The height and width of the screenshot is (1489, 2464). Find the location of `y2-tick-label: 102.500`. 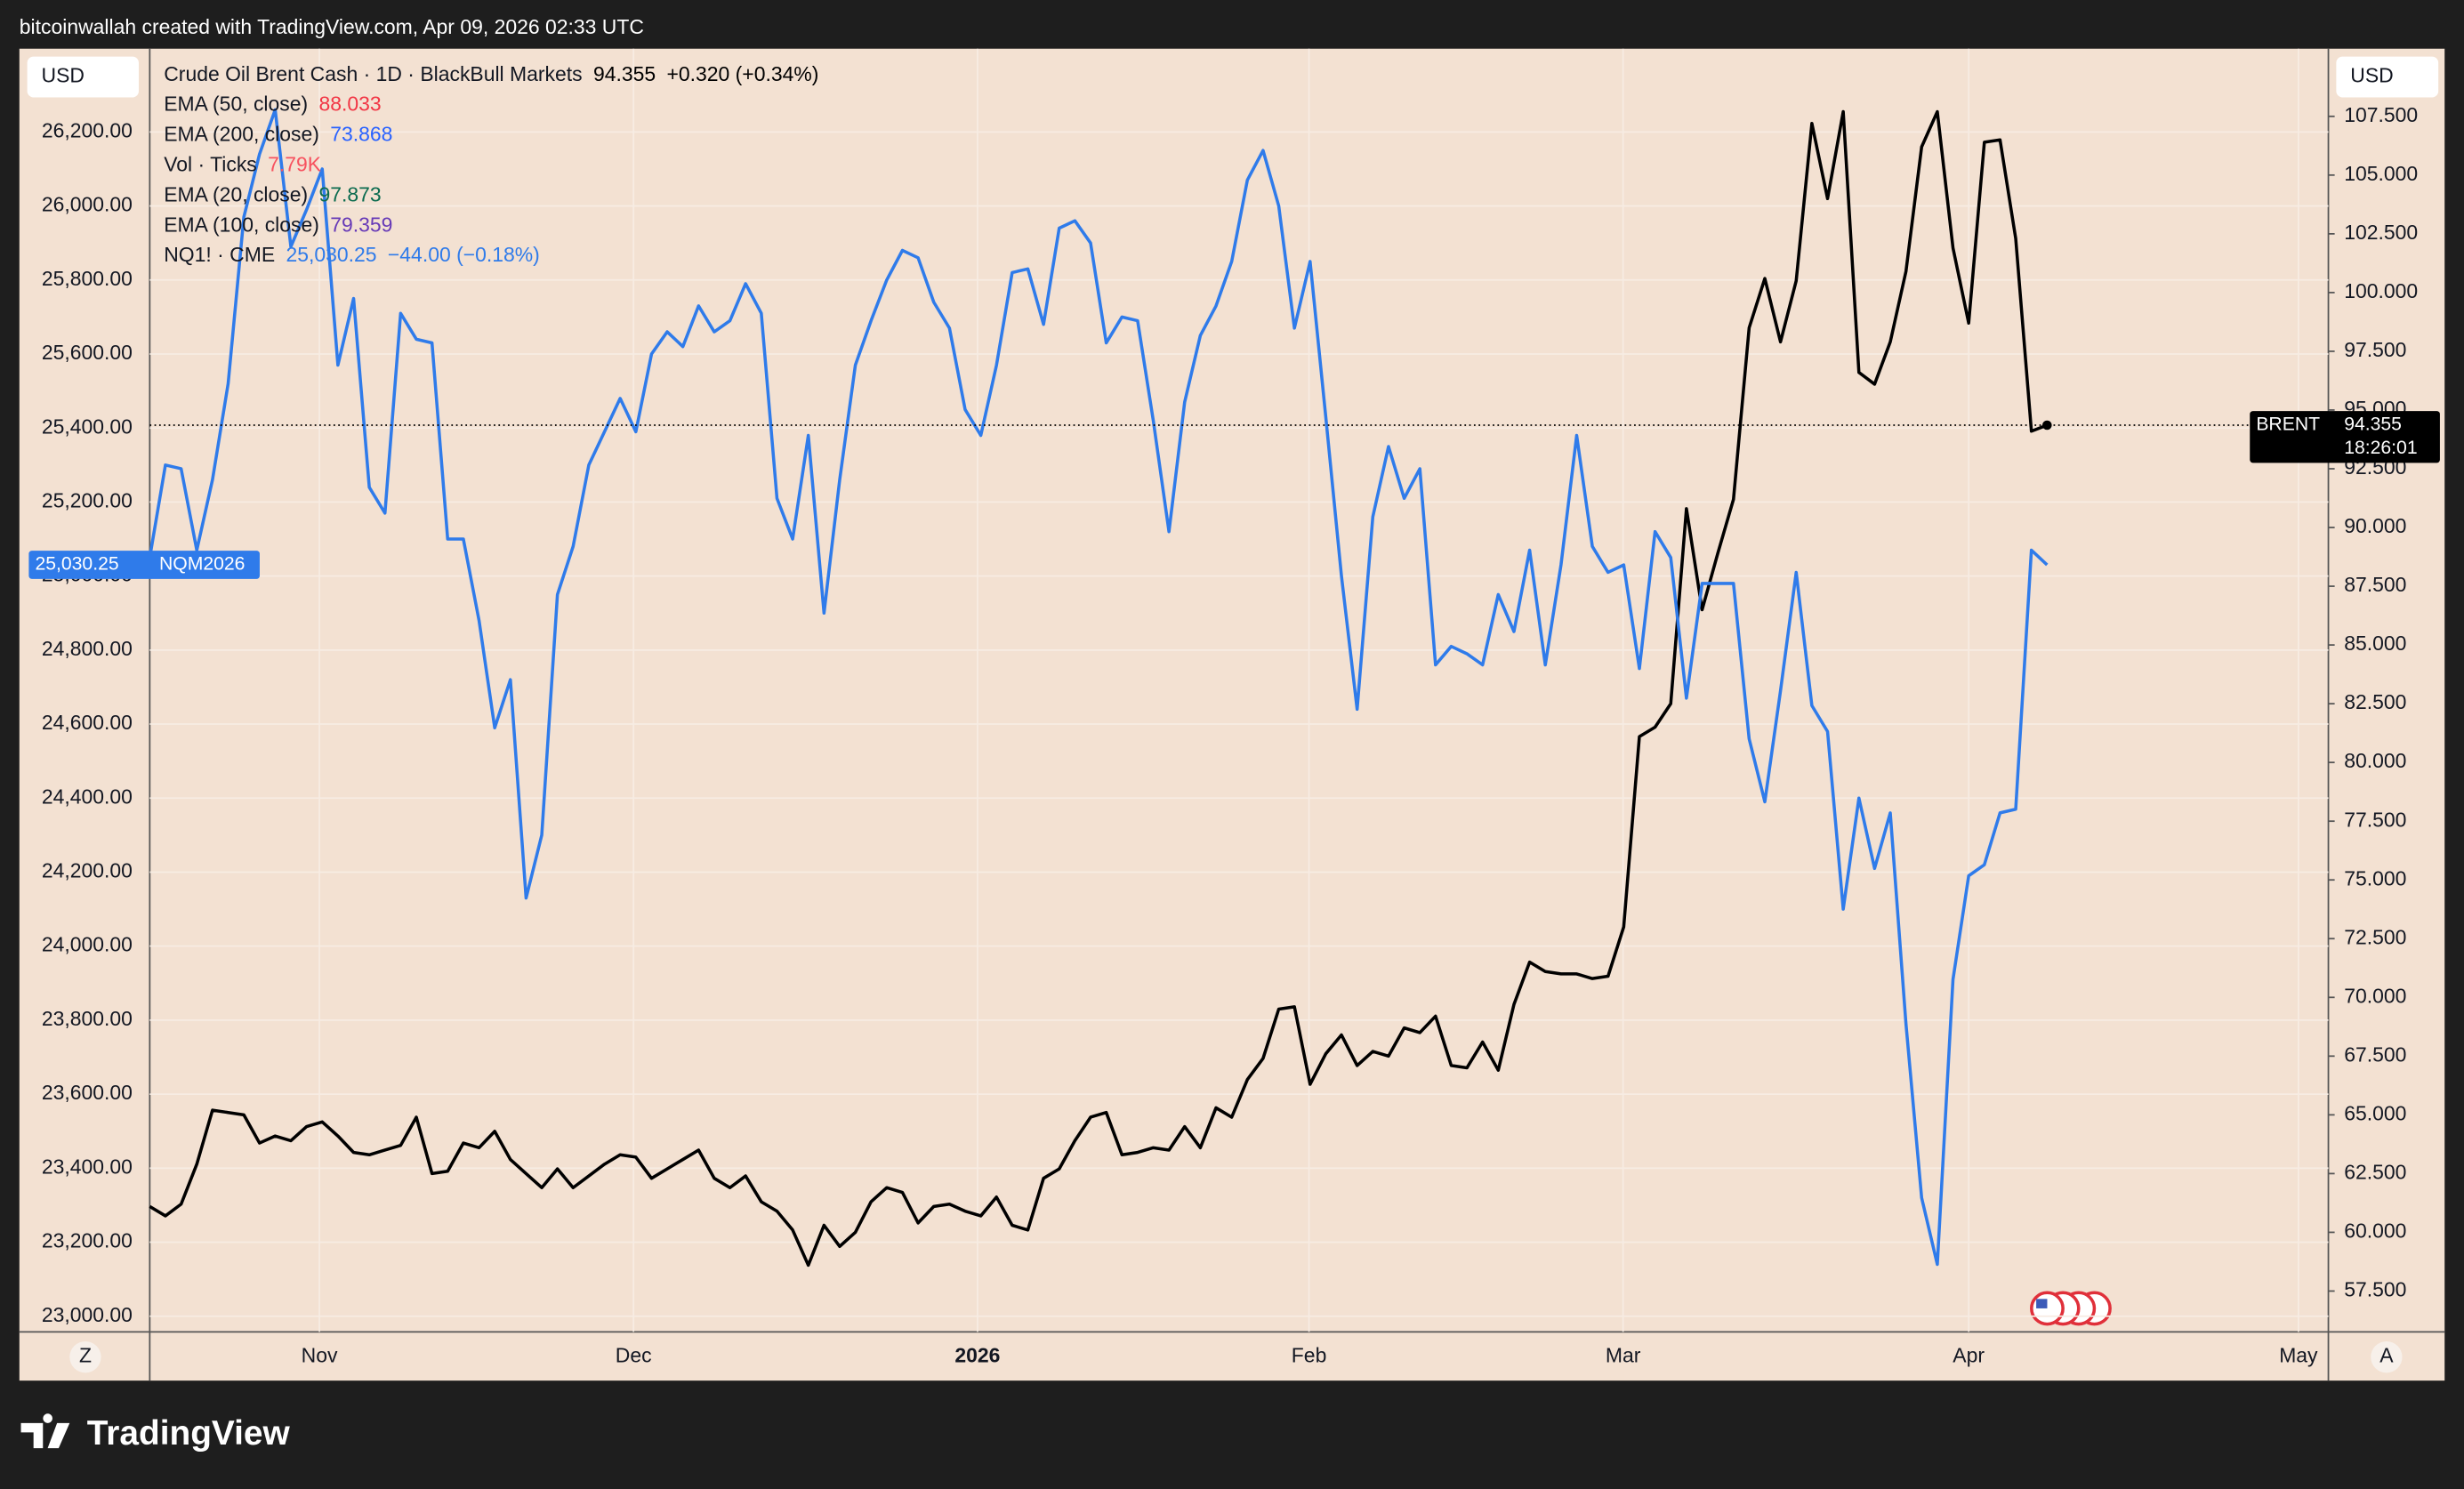

y2-tick-label: 102.500 is located at coordinates (2381, 232).